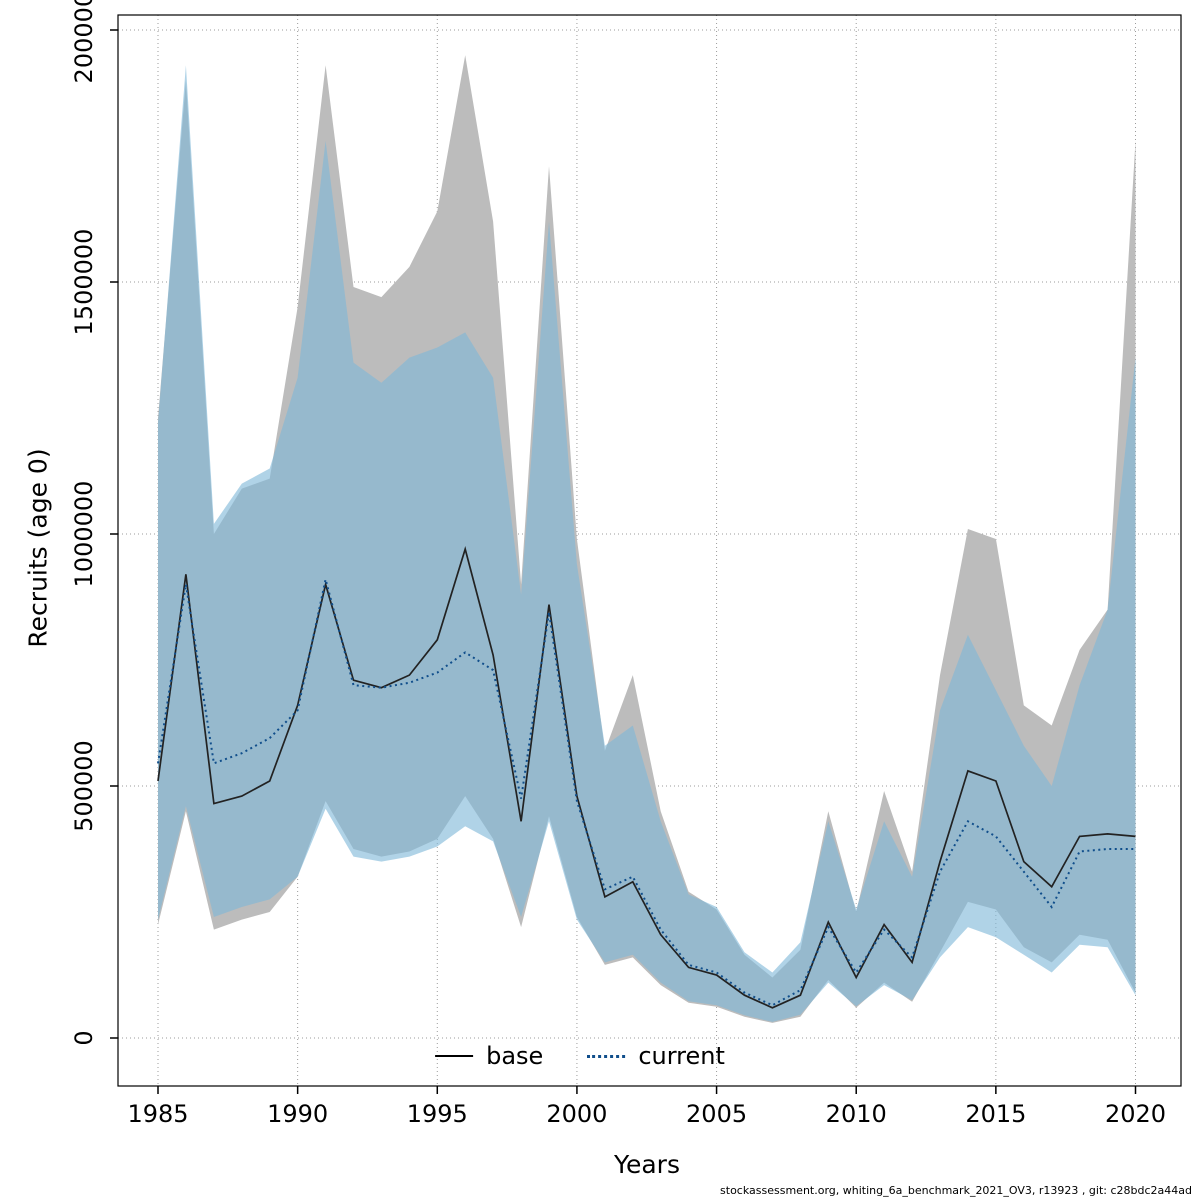 The height and width of the screenshot is (1200, 1200). Describe the element at coordinates (454, 1056) in the screenshot. I see `base-line-sample-icon` at that location.